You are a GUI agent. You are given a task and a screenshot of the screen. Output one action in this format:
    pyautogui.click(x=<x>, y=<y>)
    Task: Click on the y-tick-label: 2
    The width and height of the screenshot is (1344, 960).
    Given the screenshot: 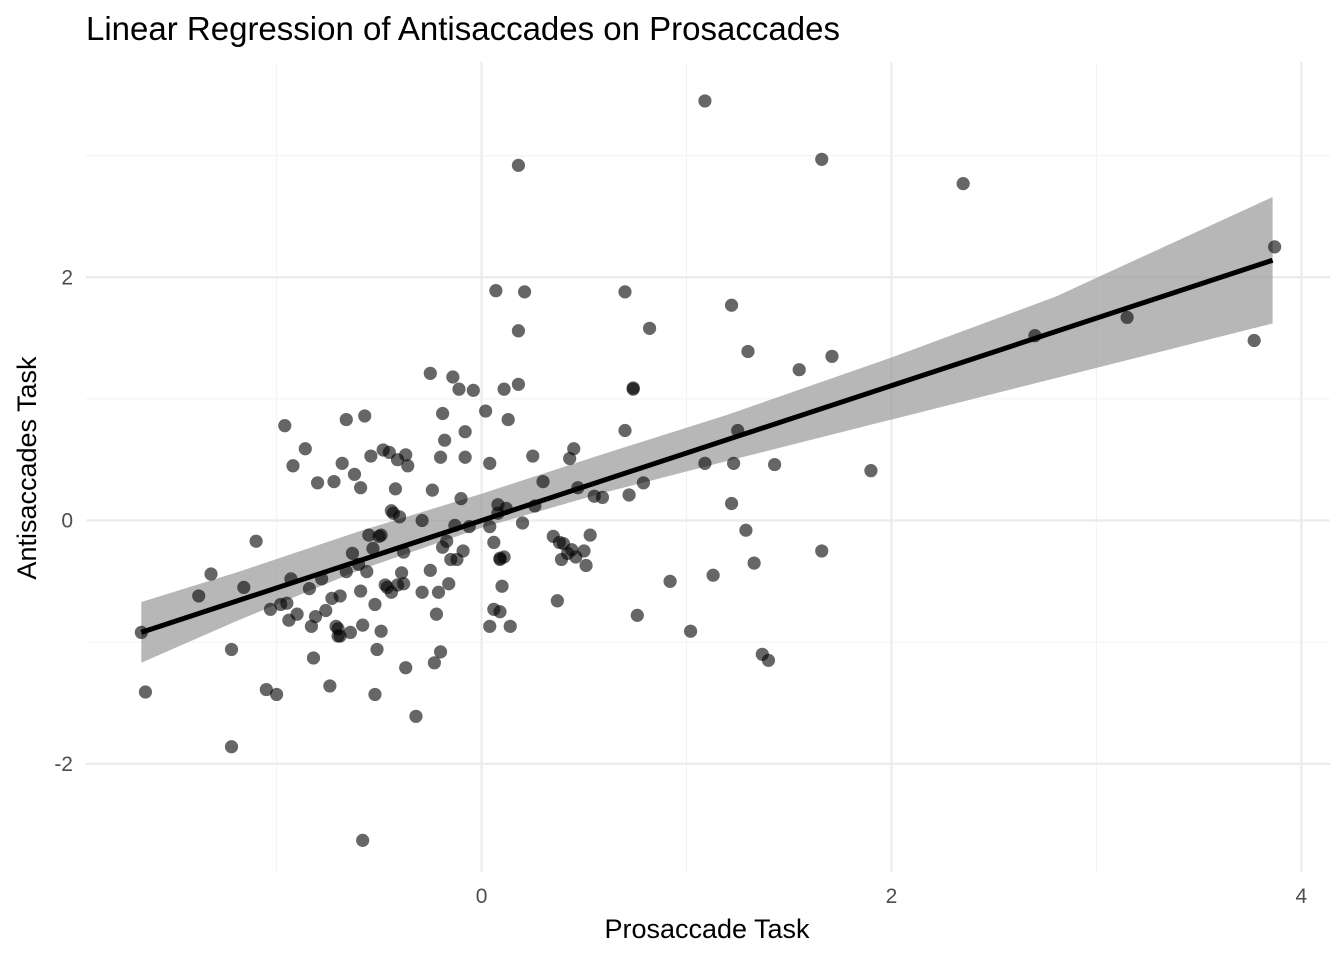 What is the action you would take?
    pyautogui.click(x=67, y=277)
    